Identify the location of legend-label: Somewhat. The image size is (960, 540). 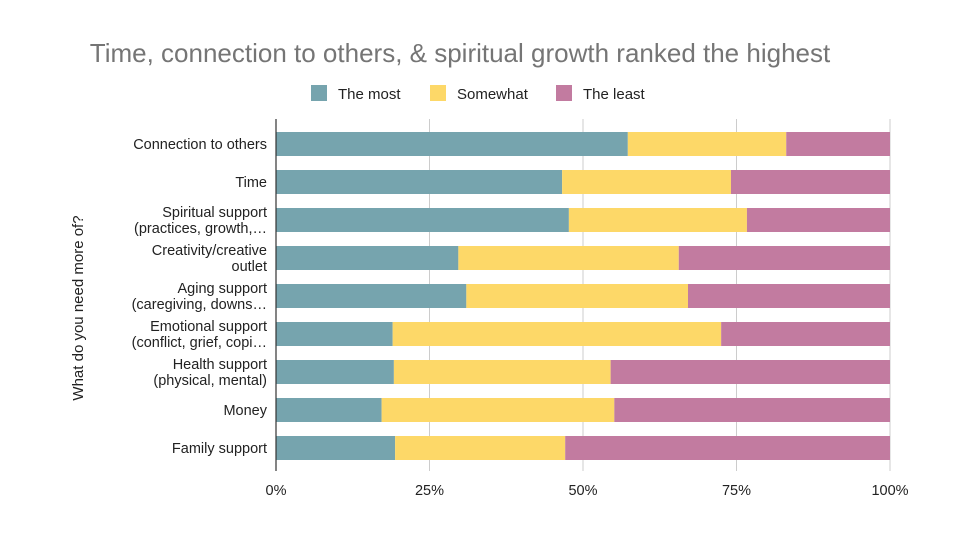
(493, 94).